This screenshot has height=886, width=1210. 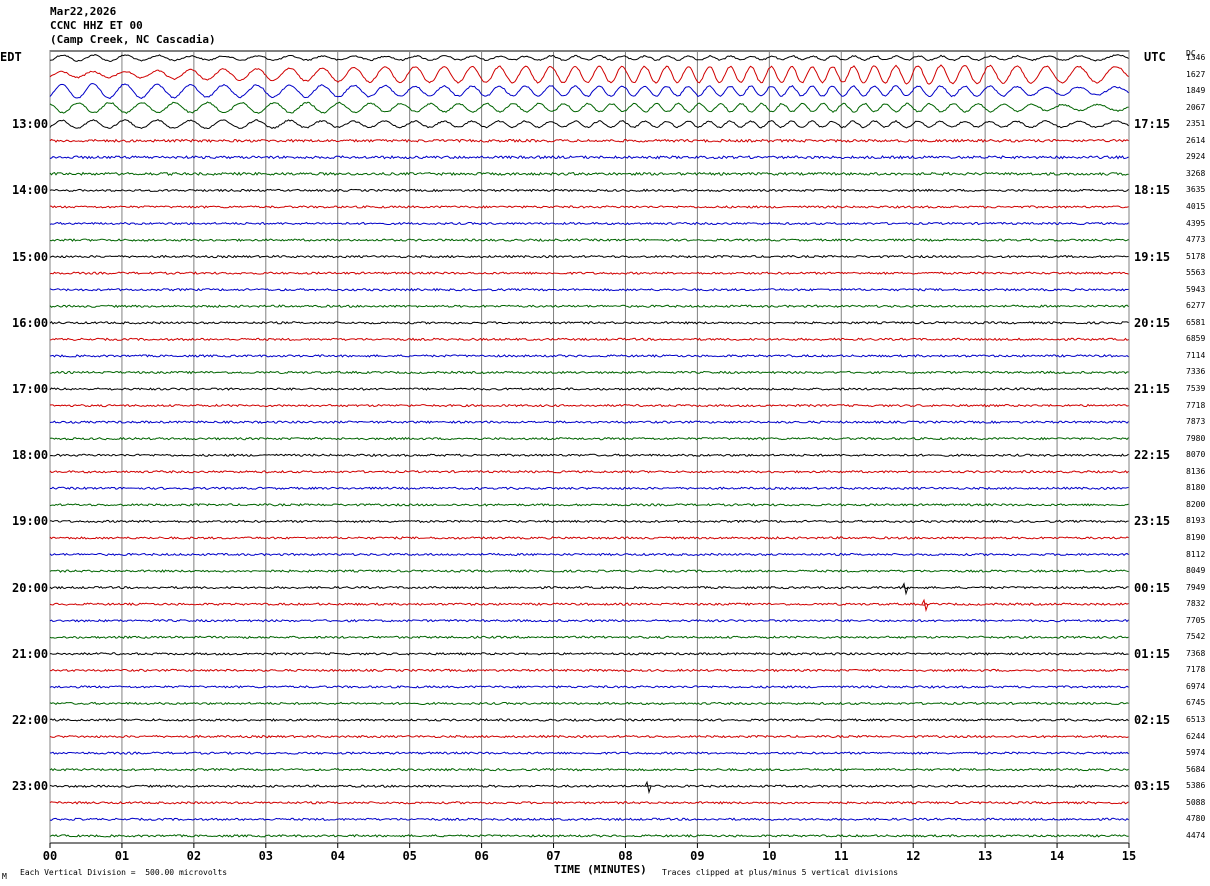 I want to click on dc-offset-label: 3635, so click(x=1196, y=190).